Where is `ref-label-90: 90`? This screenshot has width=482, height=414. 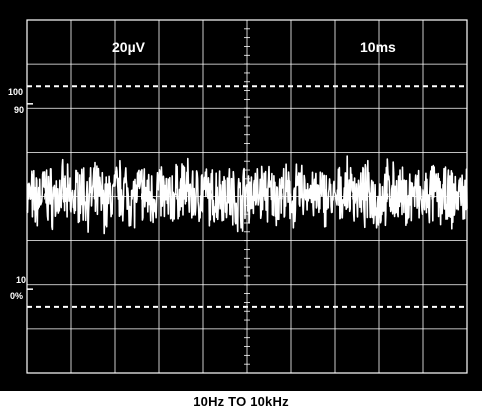 ref-label-90: 90 is located at coordinates (19, 110).